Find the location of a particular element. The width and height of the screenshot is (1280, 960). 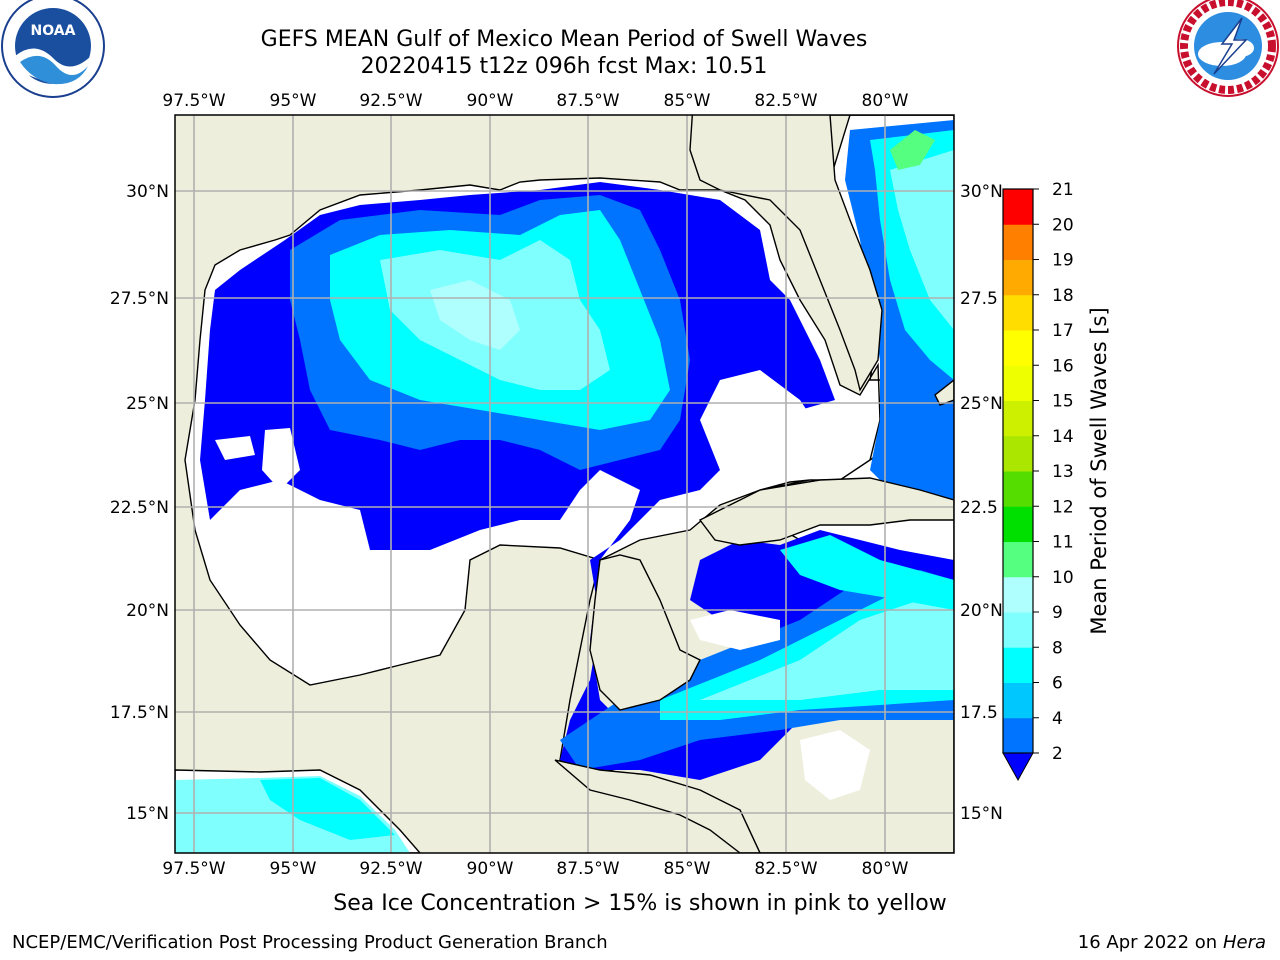

noaa-logo-text: NOAA is located at coordinates (53, 31).